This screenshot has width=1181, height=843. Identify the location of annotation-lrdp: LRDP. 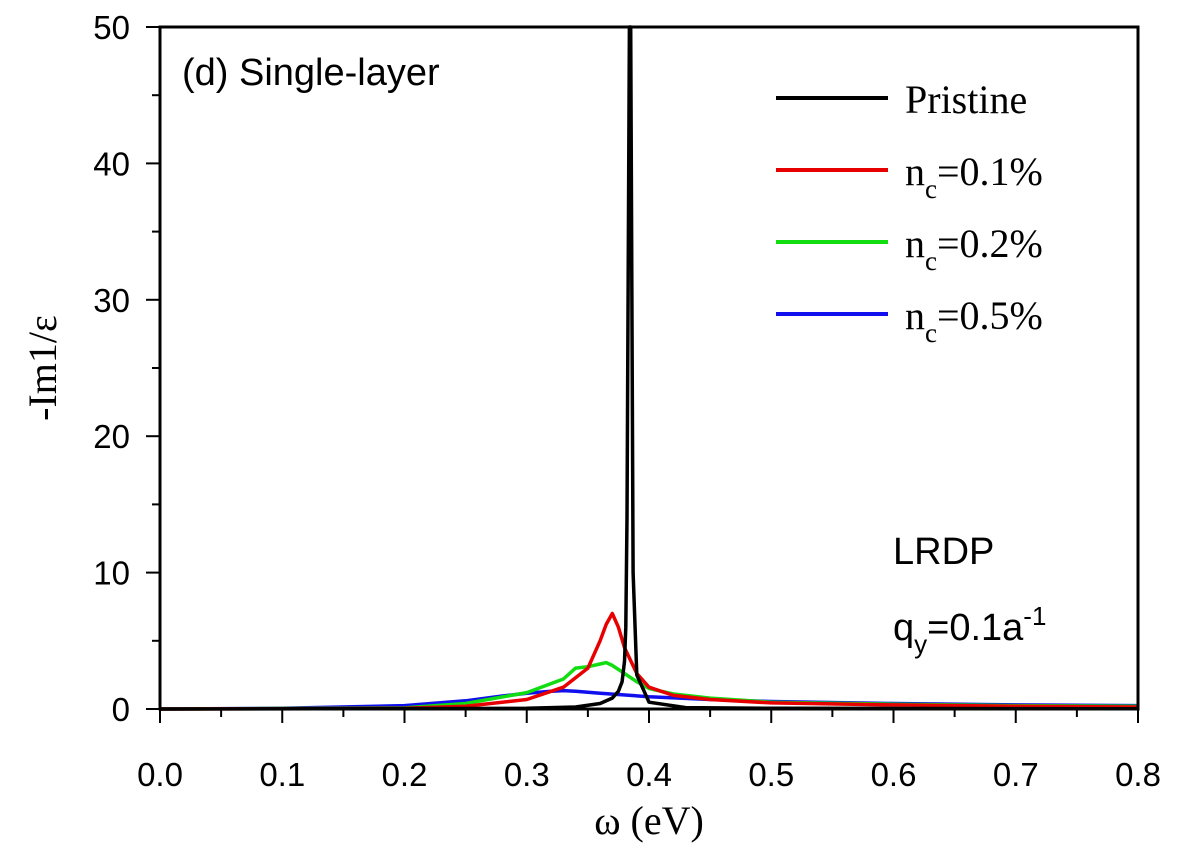
(943, 552).